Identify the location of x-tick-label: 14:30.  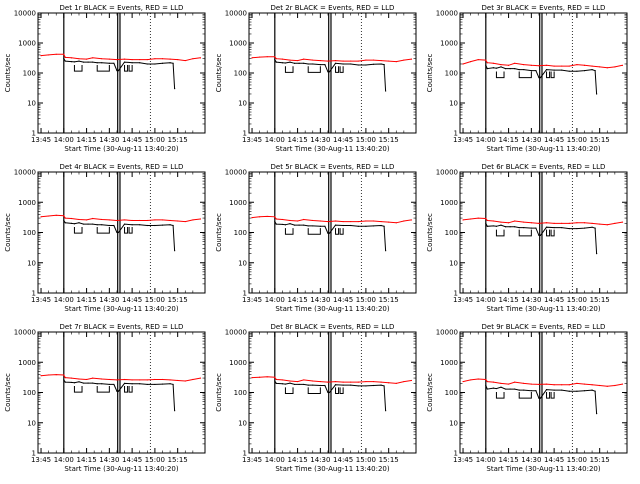
(109, 140).